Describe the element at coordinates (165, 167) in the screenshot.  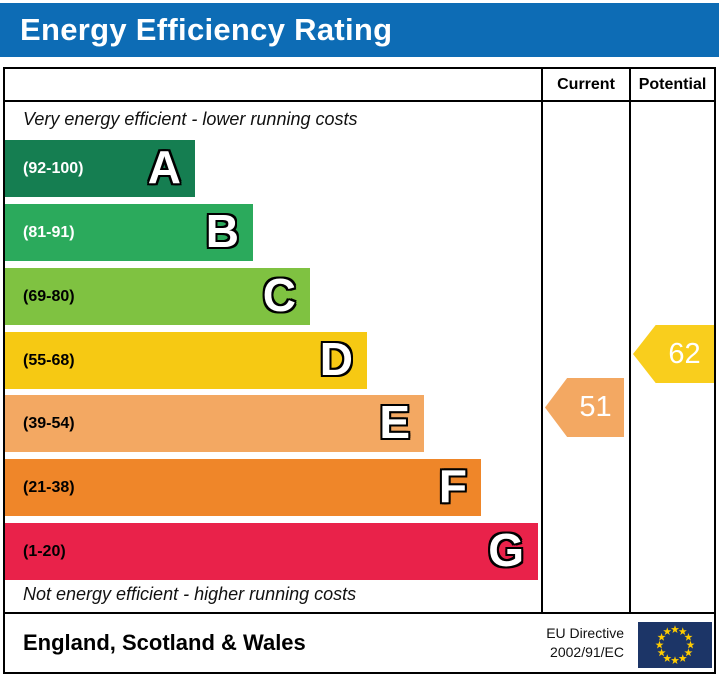
I see `band-a-letter: A` at that location.